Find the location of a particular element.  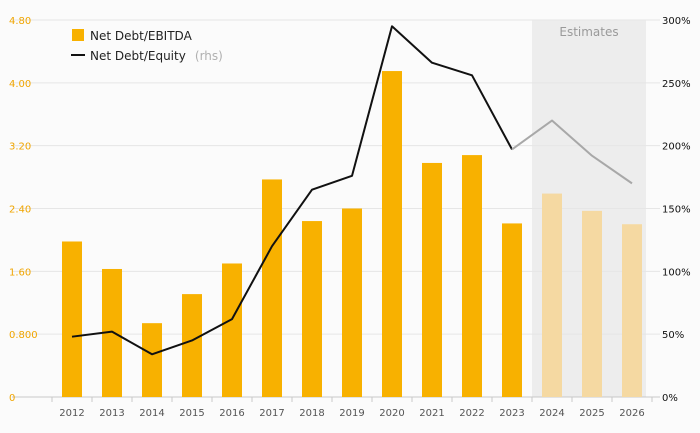

bar-2017 is located at coordinates (272, 288).